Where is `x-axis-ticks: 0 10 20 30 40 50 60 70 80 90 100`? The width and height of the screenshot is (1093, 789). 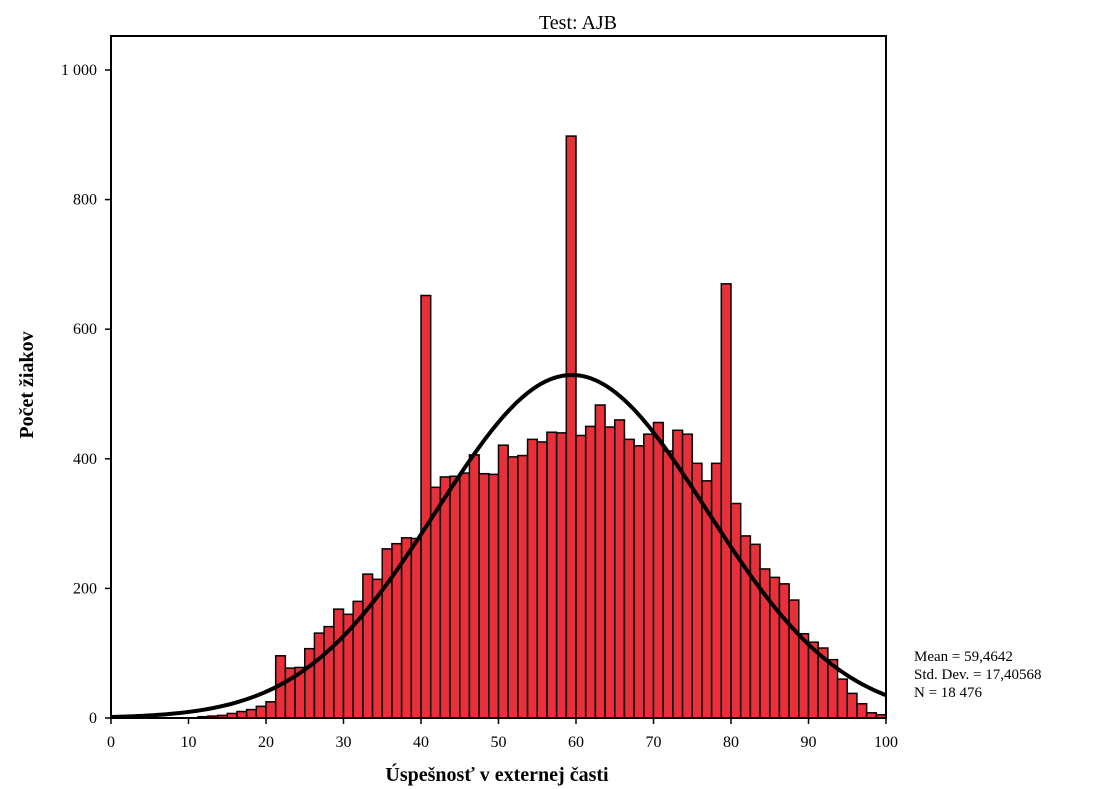
x-axis-ticks: 0 10 20 30 40 50 60 70 80 90 100 is located at coordinates (502, 734).